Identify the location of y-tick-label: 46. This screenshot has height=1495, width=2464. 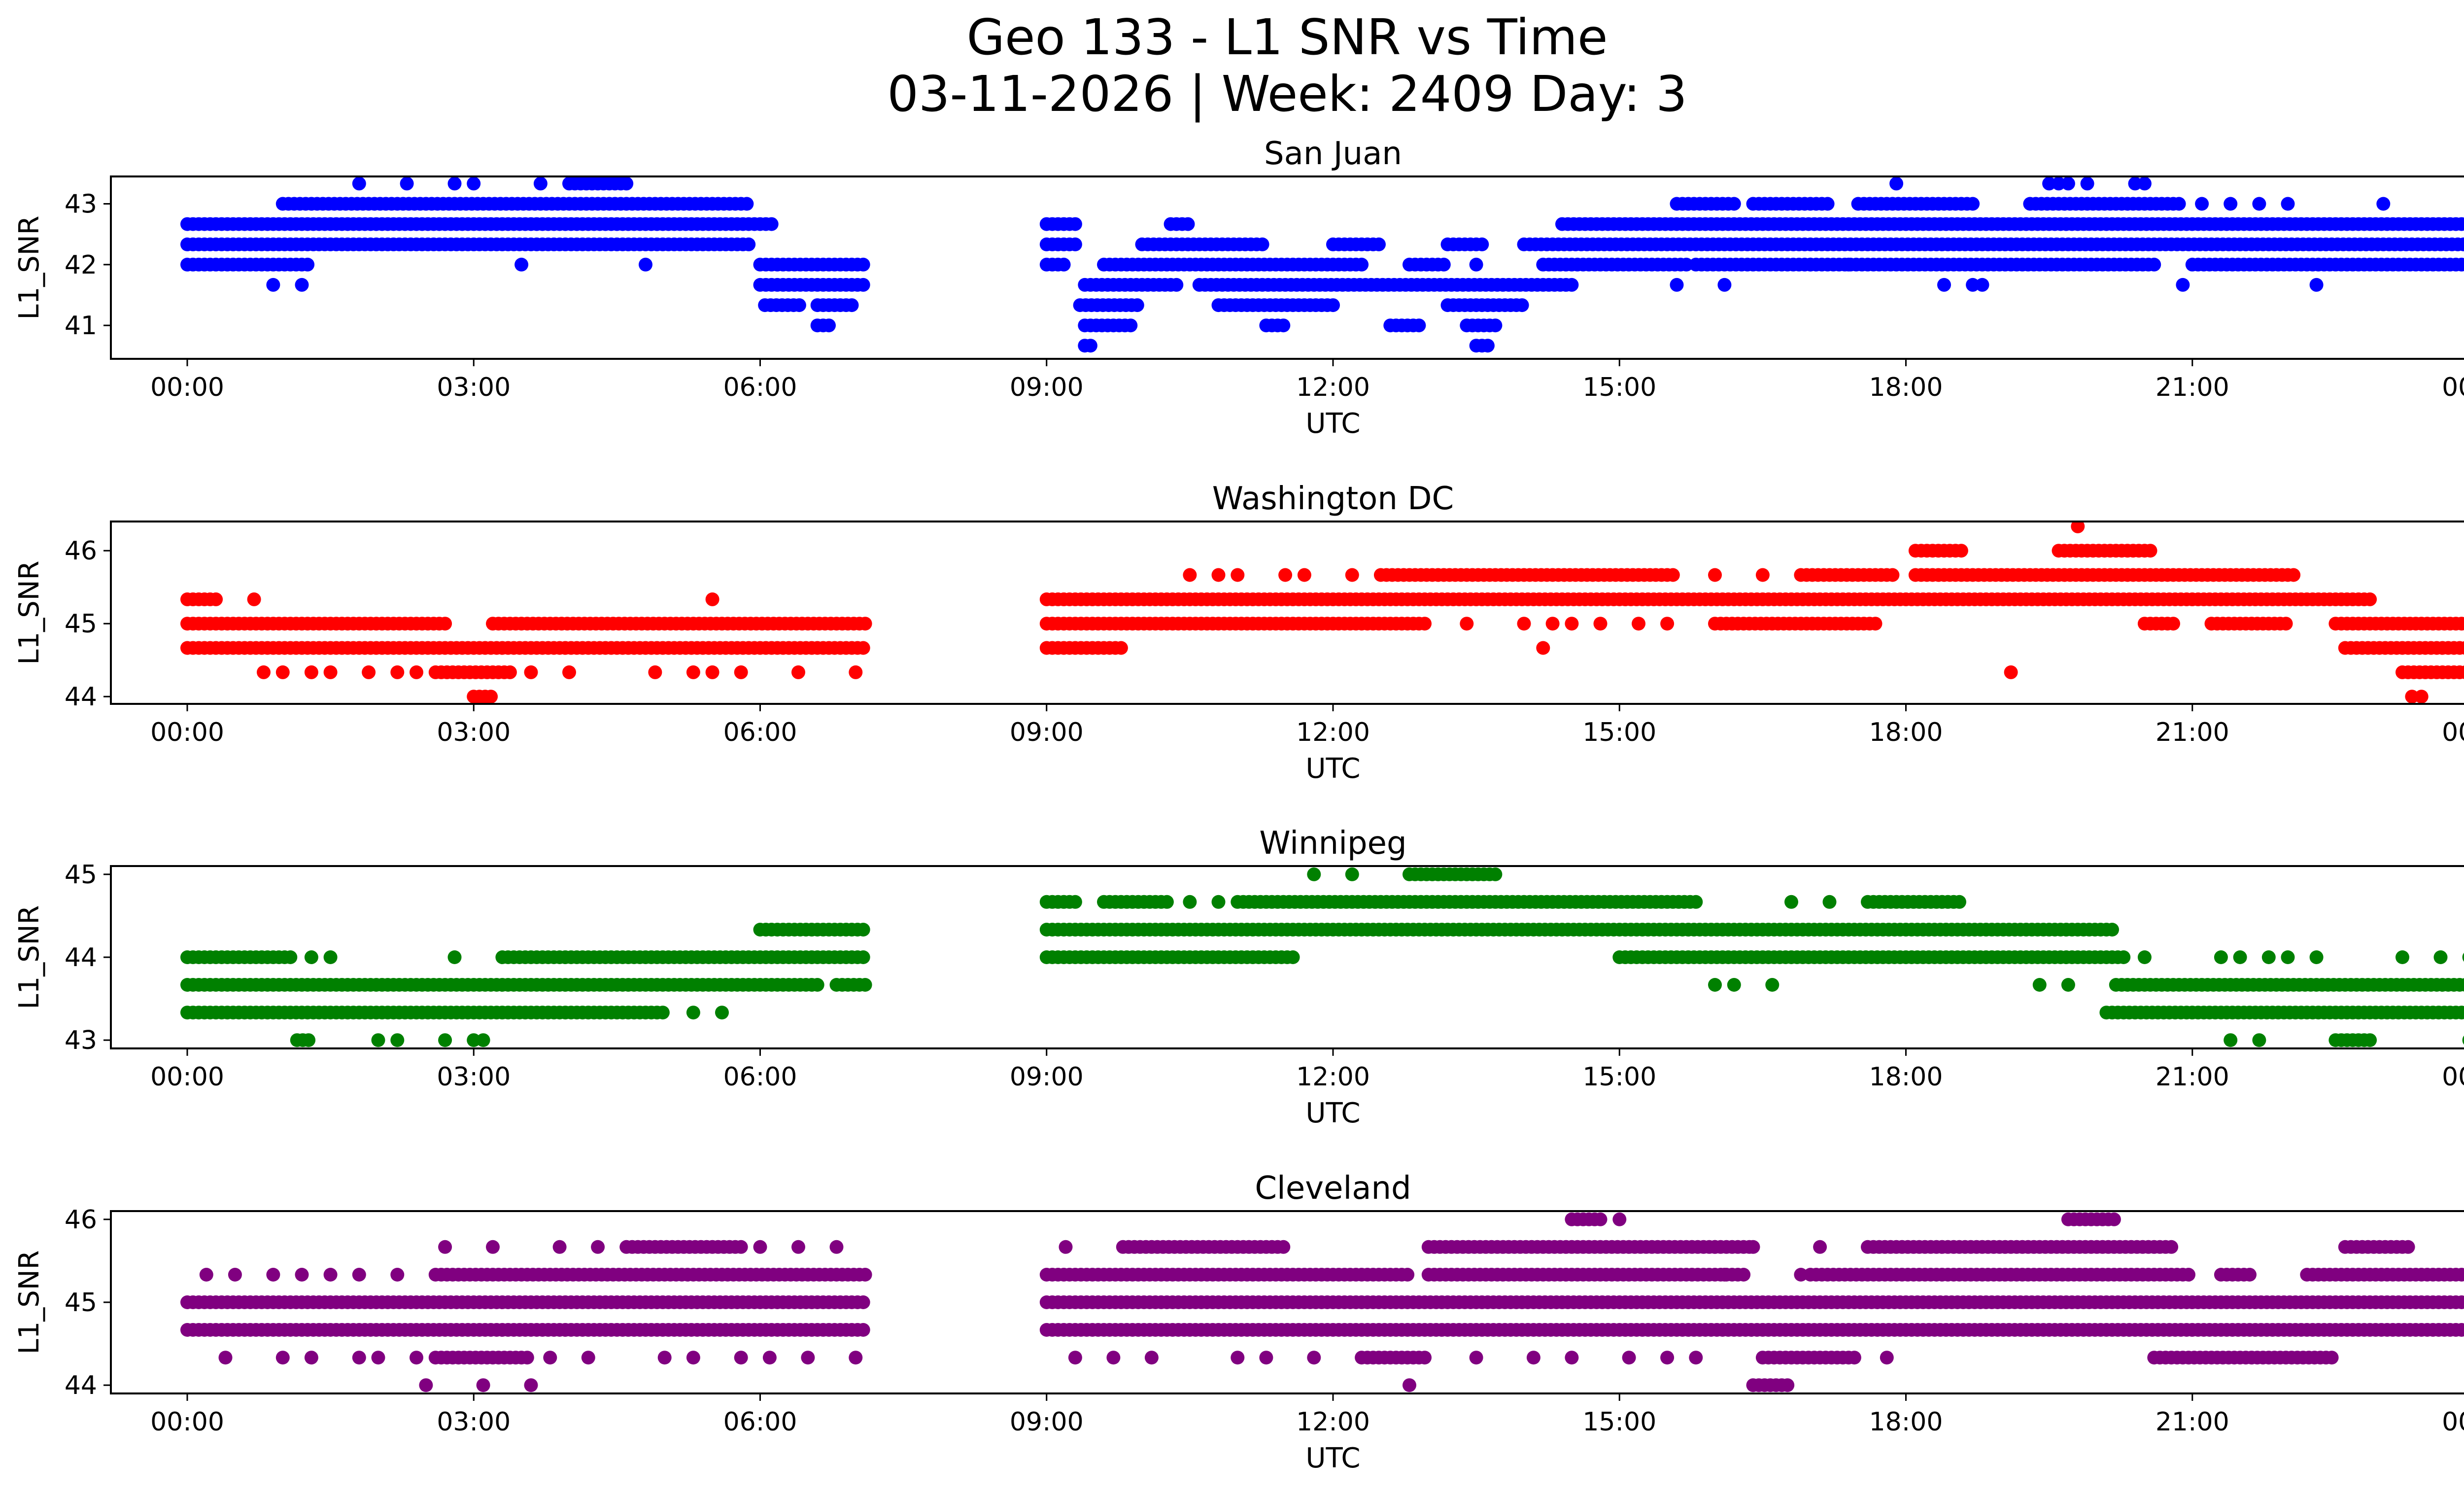
(81, 1220).